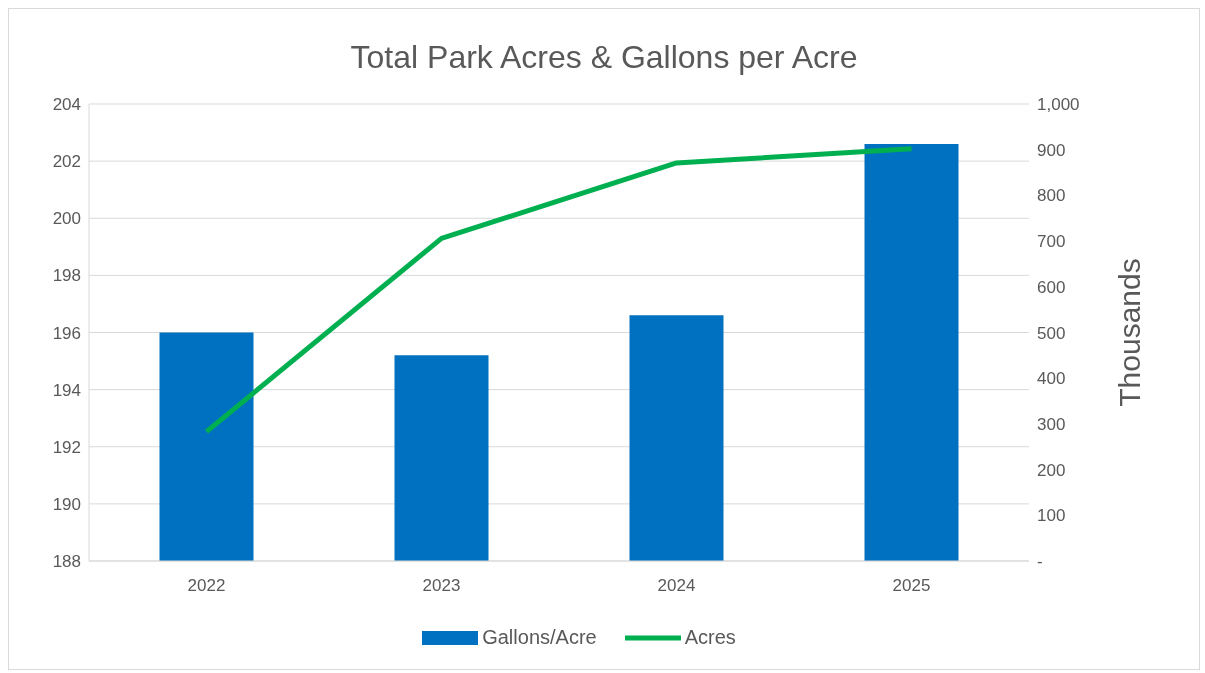  Describe the element at coordinates (1051, 196) in the screenshot. I see `y2-tick-label: 800` at that location.